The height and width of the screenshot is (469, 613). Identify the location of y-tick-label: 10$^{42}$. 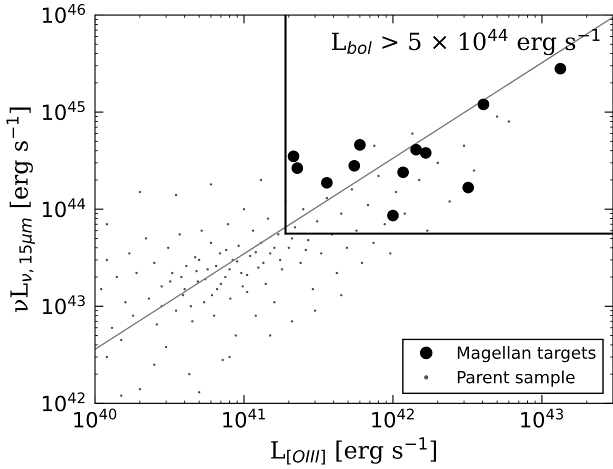
(63, 402).